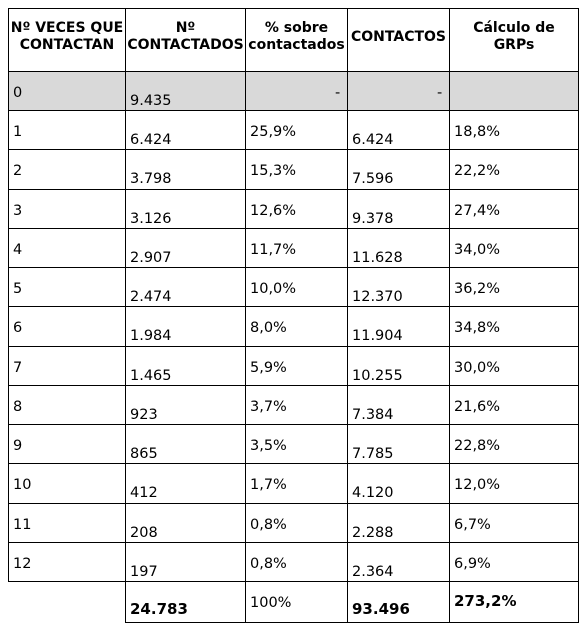  Describe the element at coordinates (144, 493) in the screenshot. I see `cell-contactados: 412` at that location.